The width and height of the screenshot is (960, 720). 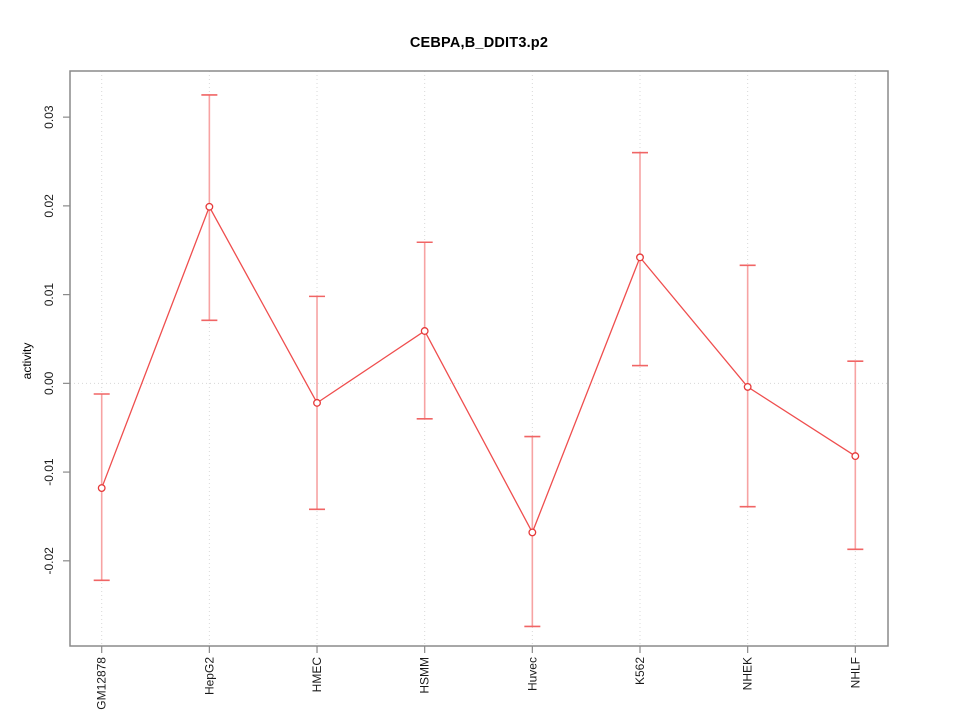 I want to click on chart-title: CEBPA,B_DDIT3.p2, so click(x=479, y=43).